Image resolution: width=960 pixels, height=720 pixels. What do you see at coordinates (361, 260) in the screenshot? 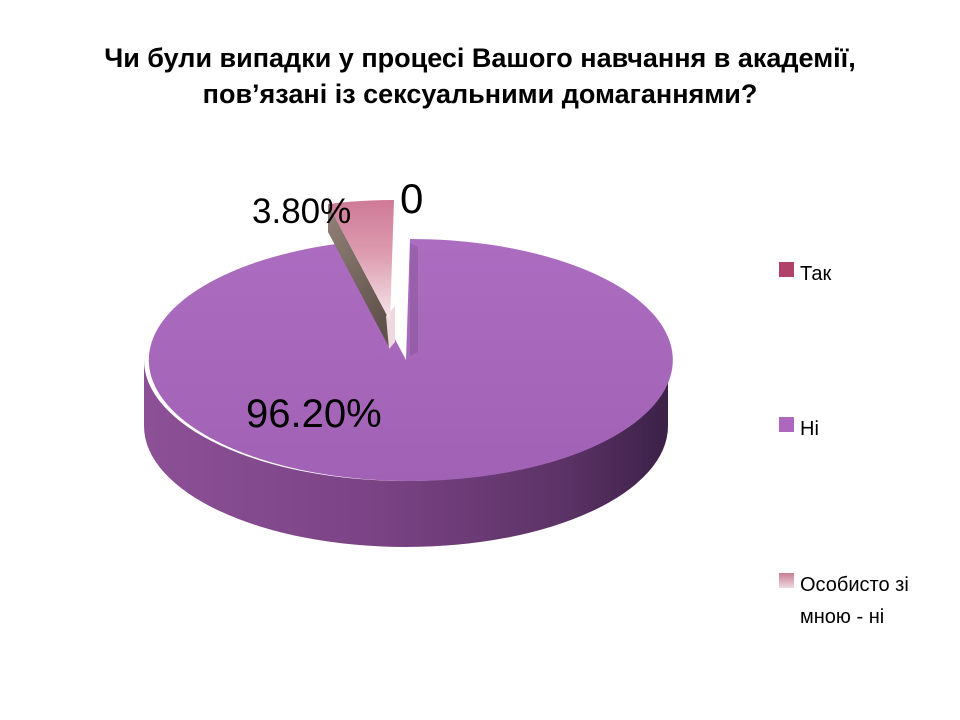
I see `pie-slice-osobysto` at bounding box center [361, 260].